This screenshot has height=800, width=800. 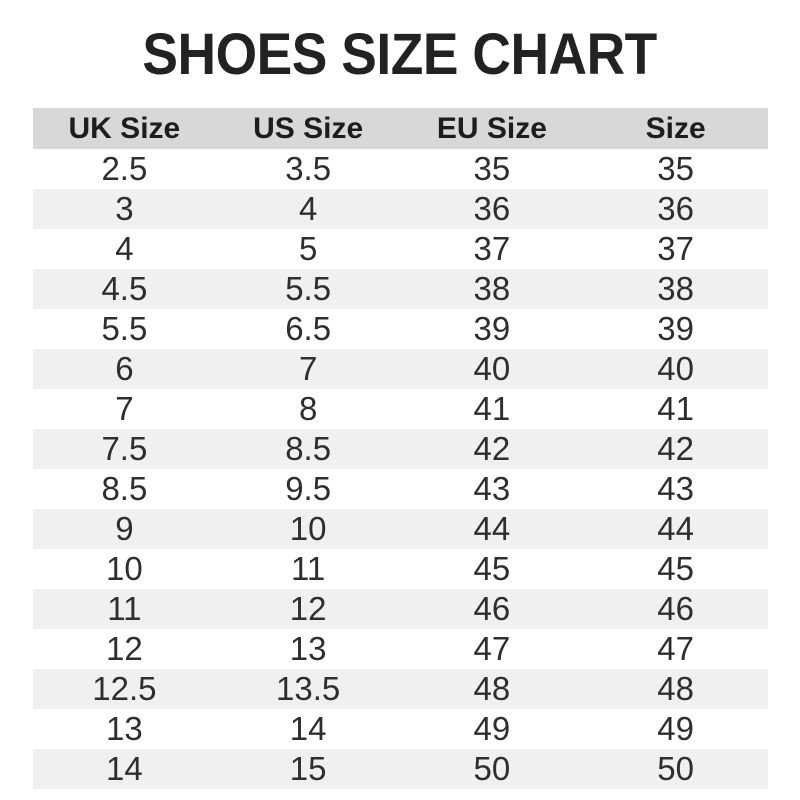 I want to click on table-row: 7.5 8.5 42 42, so click(x=400, y=449).